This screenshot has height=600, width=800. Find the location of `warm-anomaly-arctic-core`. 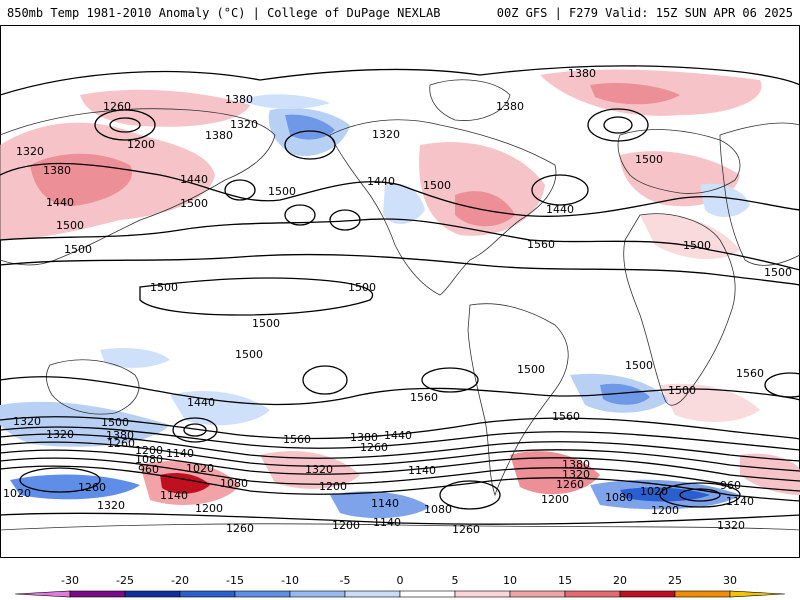

warm-anomaly-arctic-core is located at coordinates (635, 94).